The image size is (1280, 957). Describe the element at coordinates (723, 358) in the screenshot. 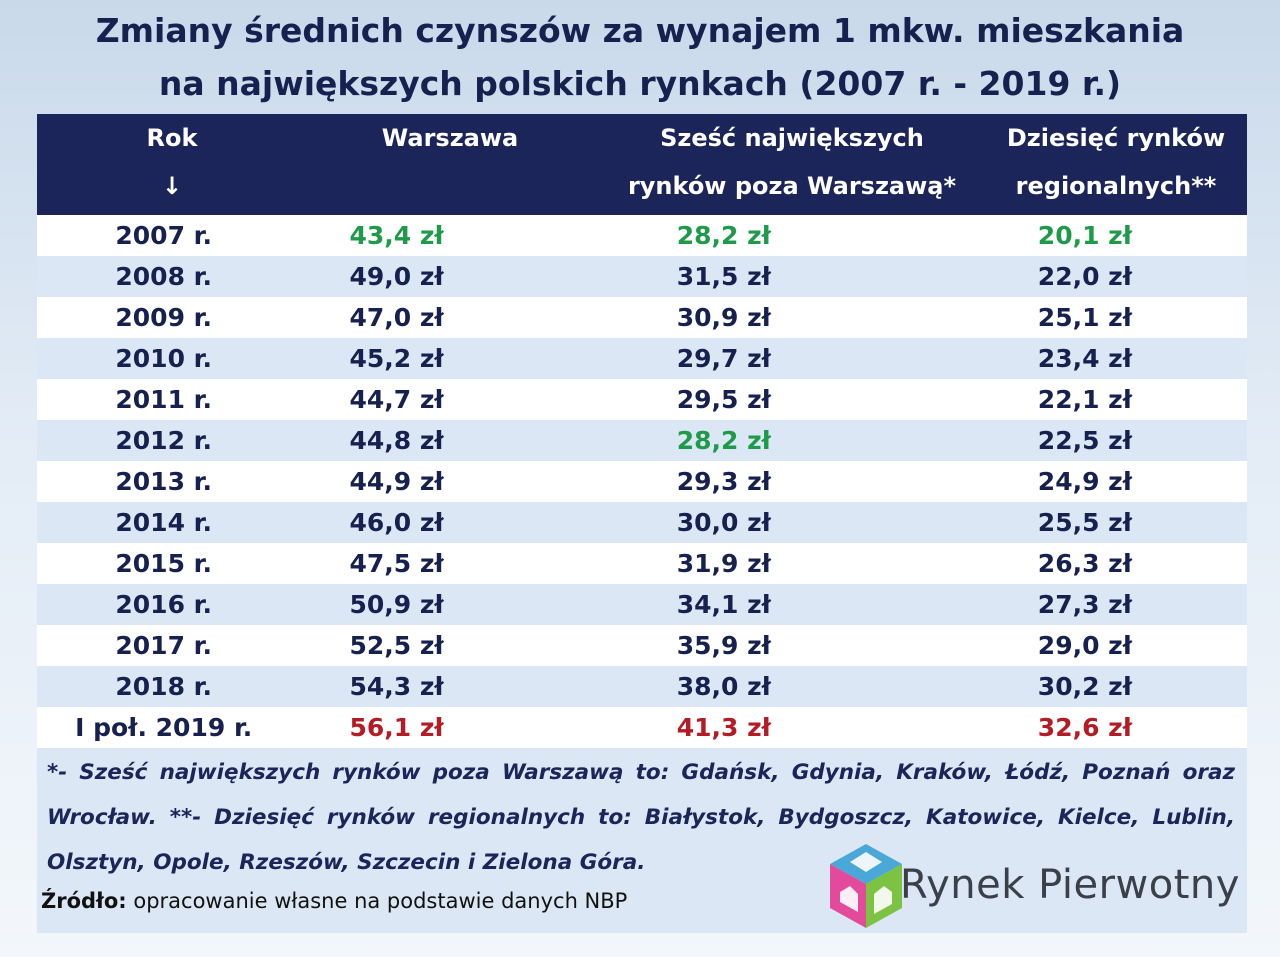

I see `cell-szesc-rynkow: 29,7 zł` at that location.